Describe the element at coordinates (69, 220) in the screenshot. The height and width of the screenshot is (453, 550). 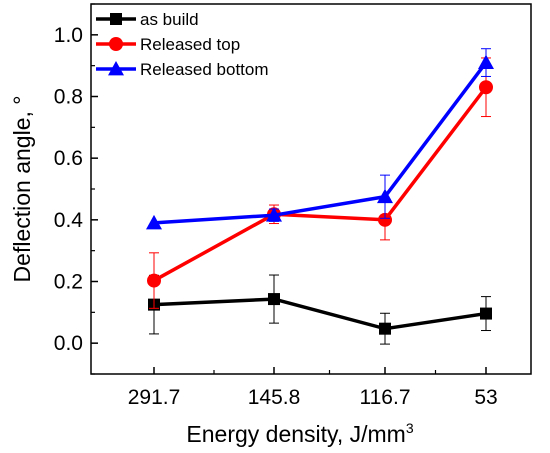
I see `y-tick-label: 0.4` at that location.